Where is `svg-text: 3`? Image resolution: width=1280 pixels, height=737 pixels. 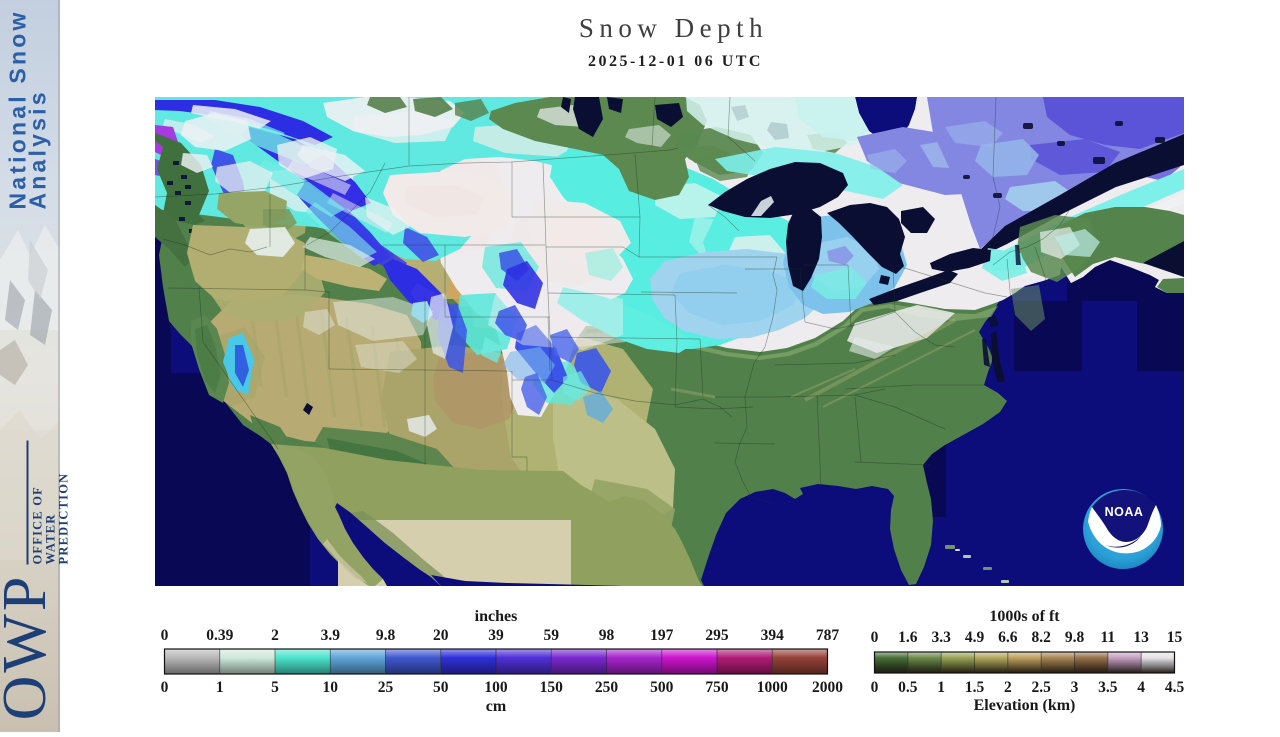
svg-text: 3 is located at coordinates (1075, 687).